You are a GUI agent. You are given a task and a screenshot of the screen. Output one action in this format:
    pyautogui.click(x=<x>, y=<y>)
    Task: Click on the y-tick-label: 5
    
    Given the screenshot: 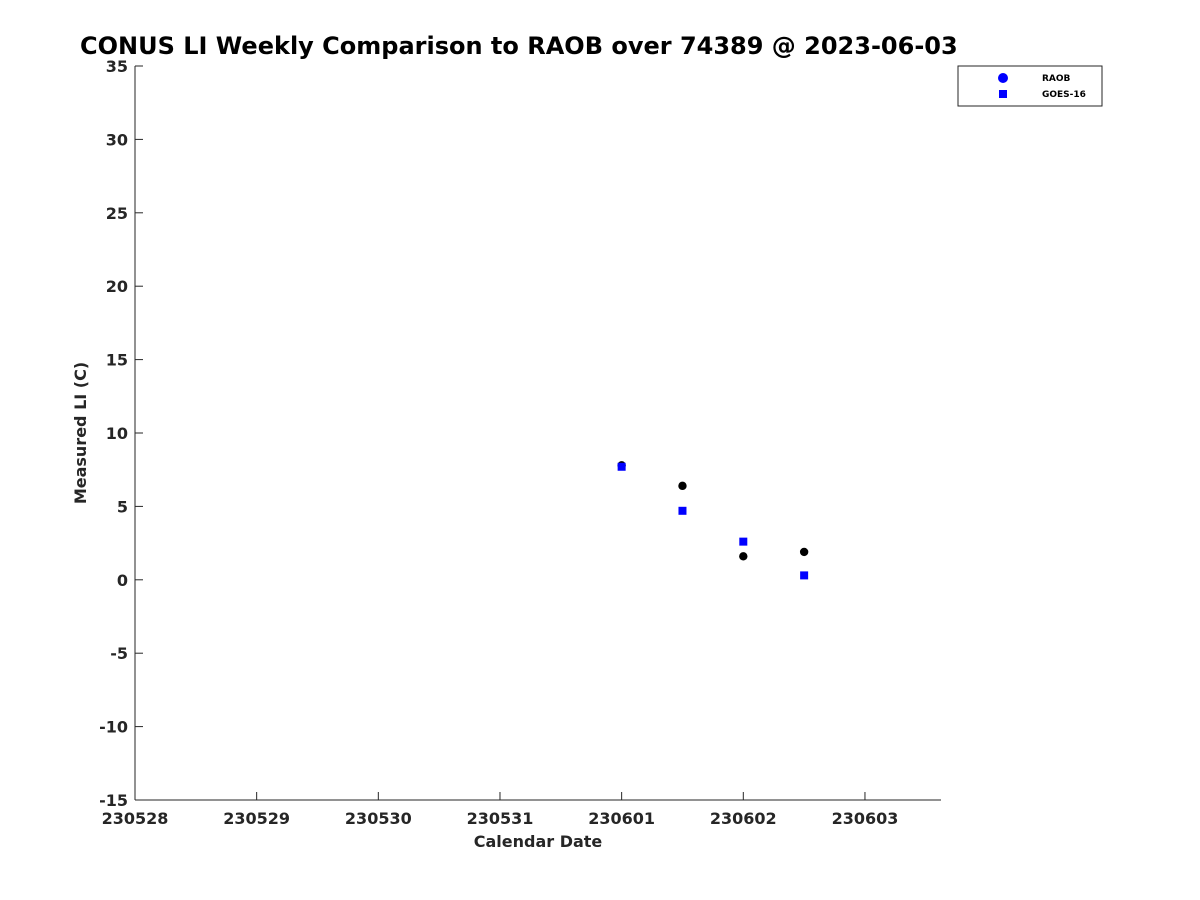 What is the action you would take?
    pyautogui.click(x=122, y=506)
    